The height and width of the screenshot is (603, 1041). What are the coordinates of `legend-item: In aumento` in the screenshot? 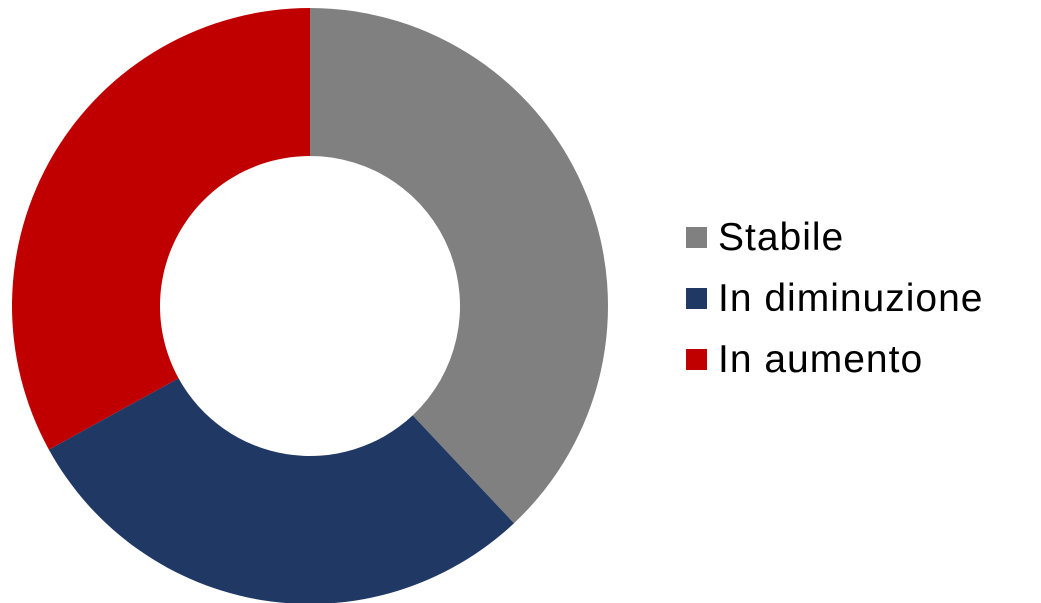 It's located at (834, 359).